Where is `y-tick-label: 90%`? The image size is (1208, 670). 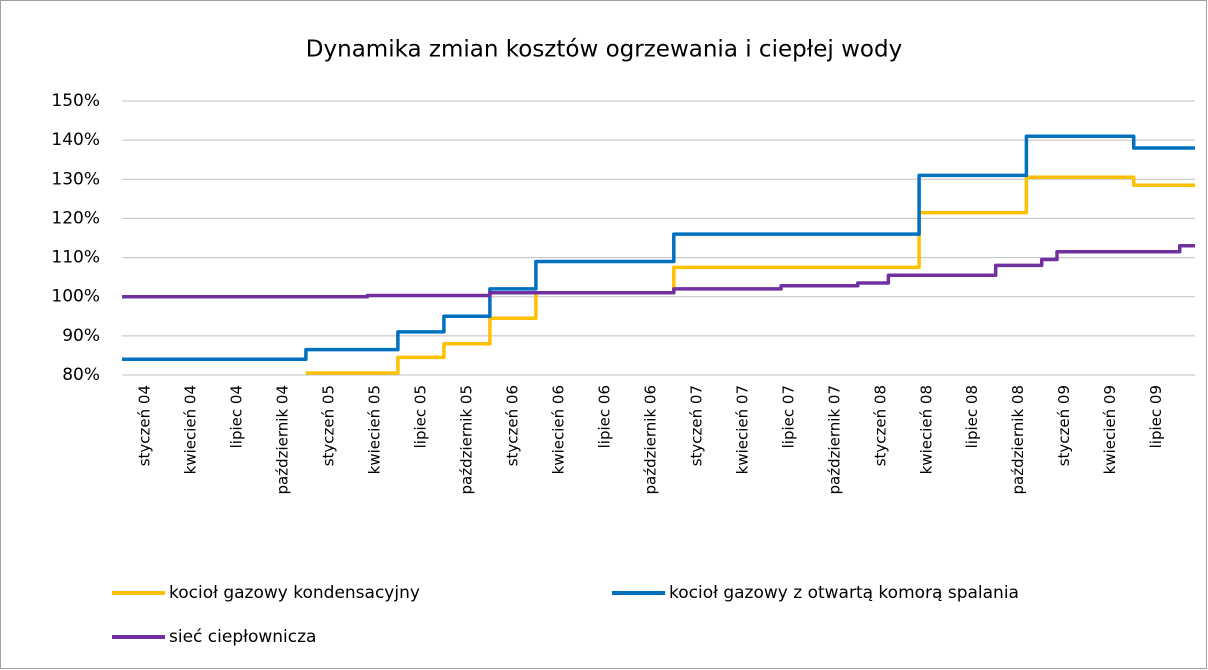 y-tick-label: 90% is located at coordinates (81, 336).